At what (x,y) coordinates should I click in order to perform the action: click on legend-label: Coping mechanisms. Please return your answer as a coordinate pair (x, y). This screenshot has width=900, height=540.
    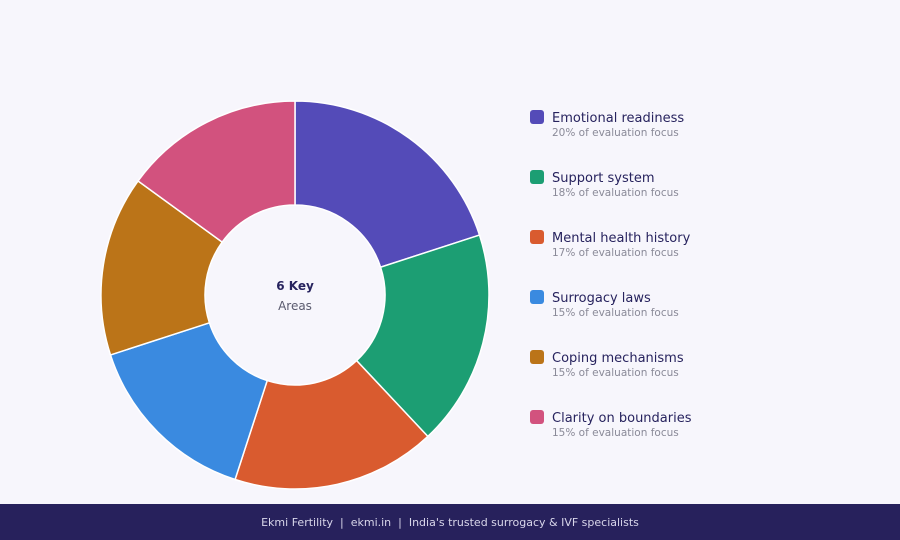
    Looking at the image, I should click on (618, 358).